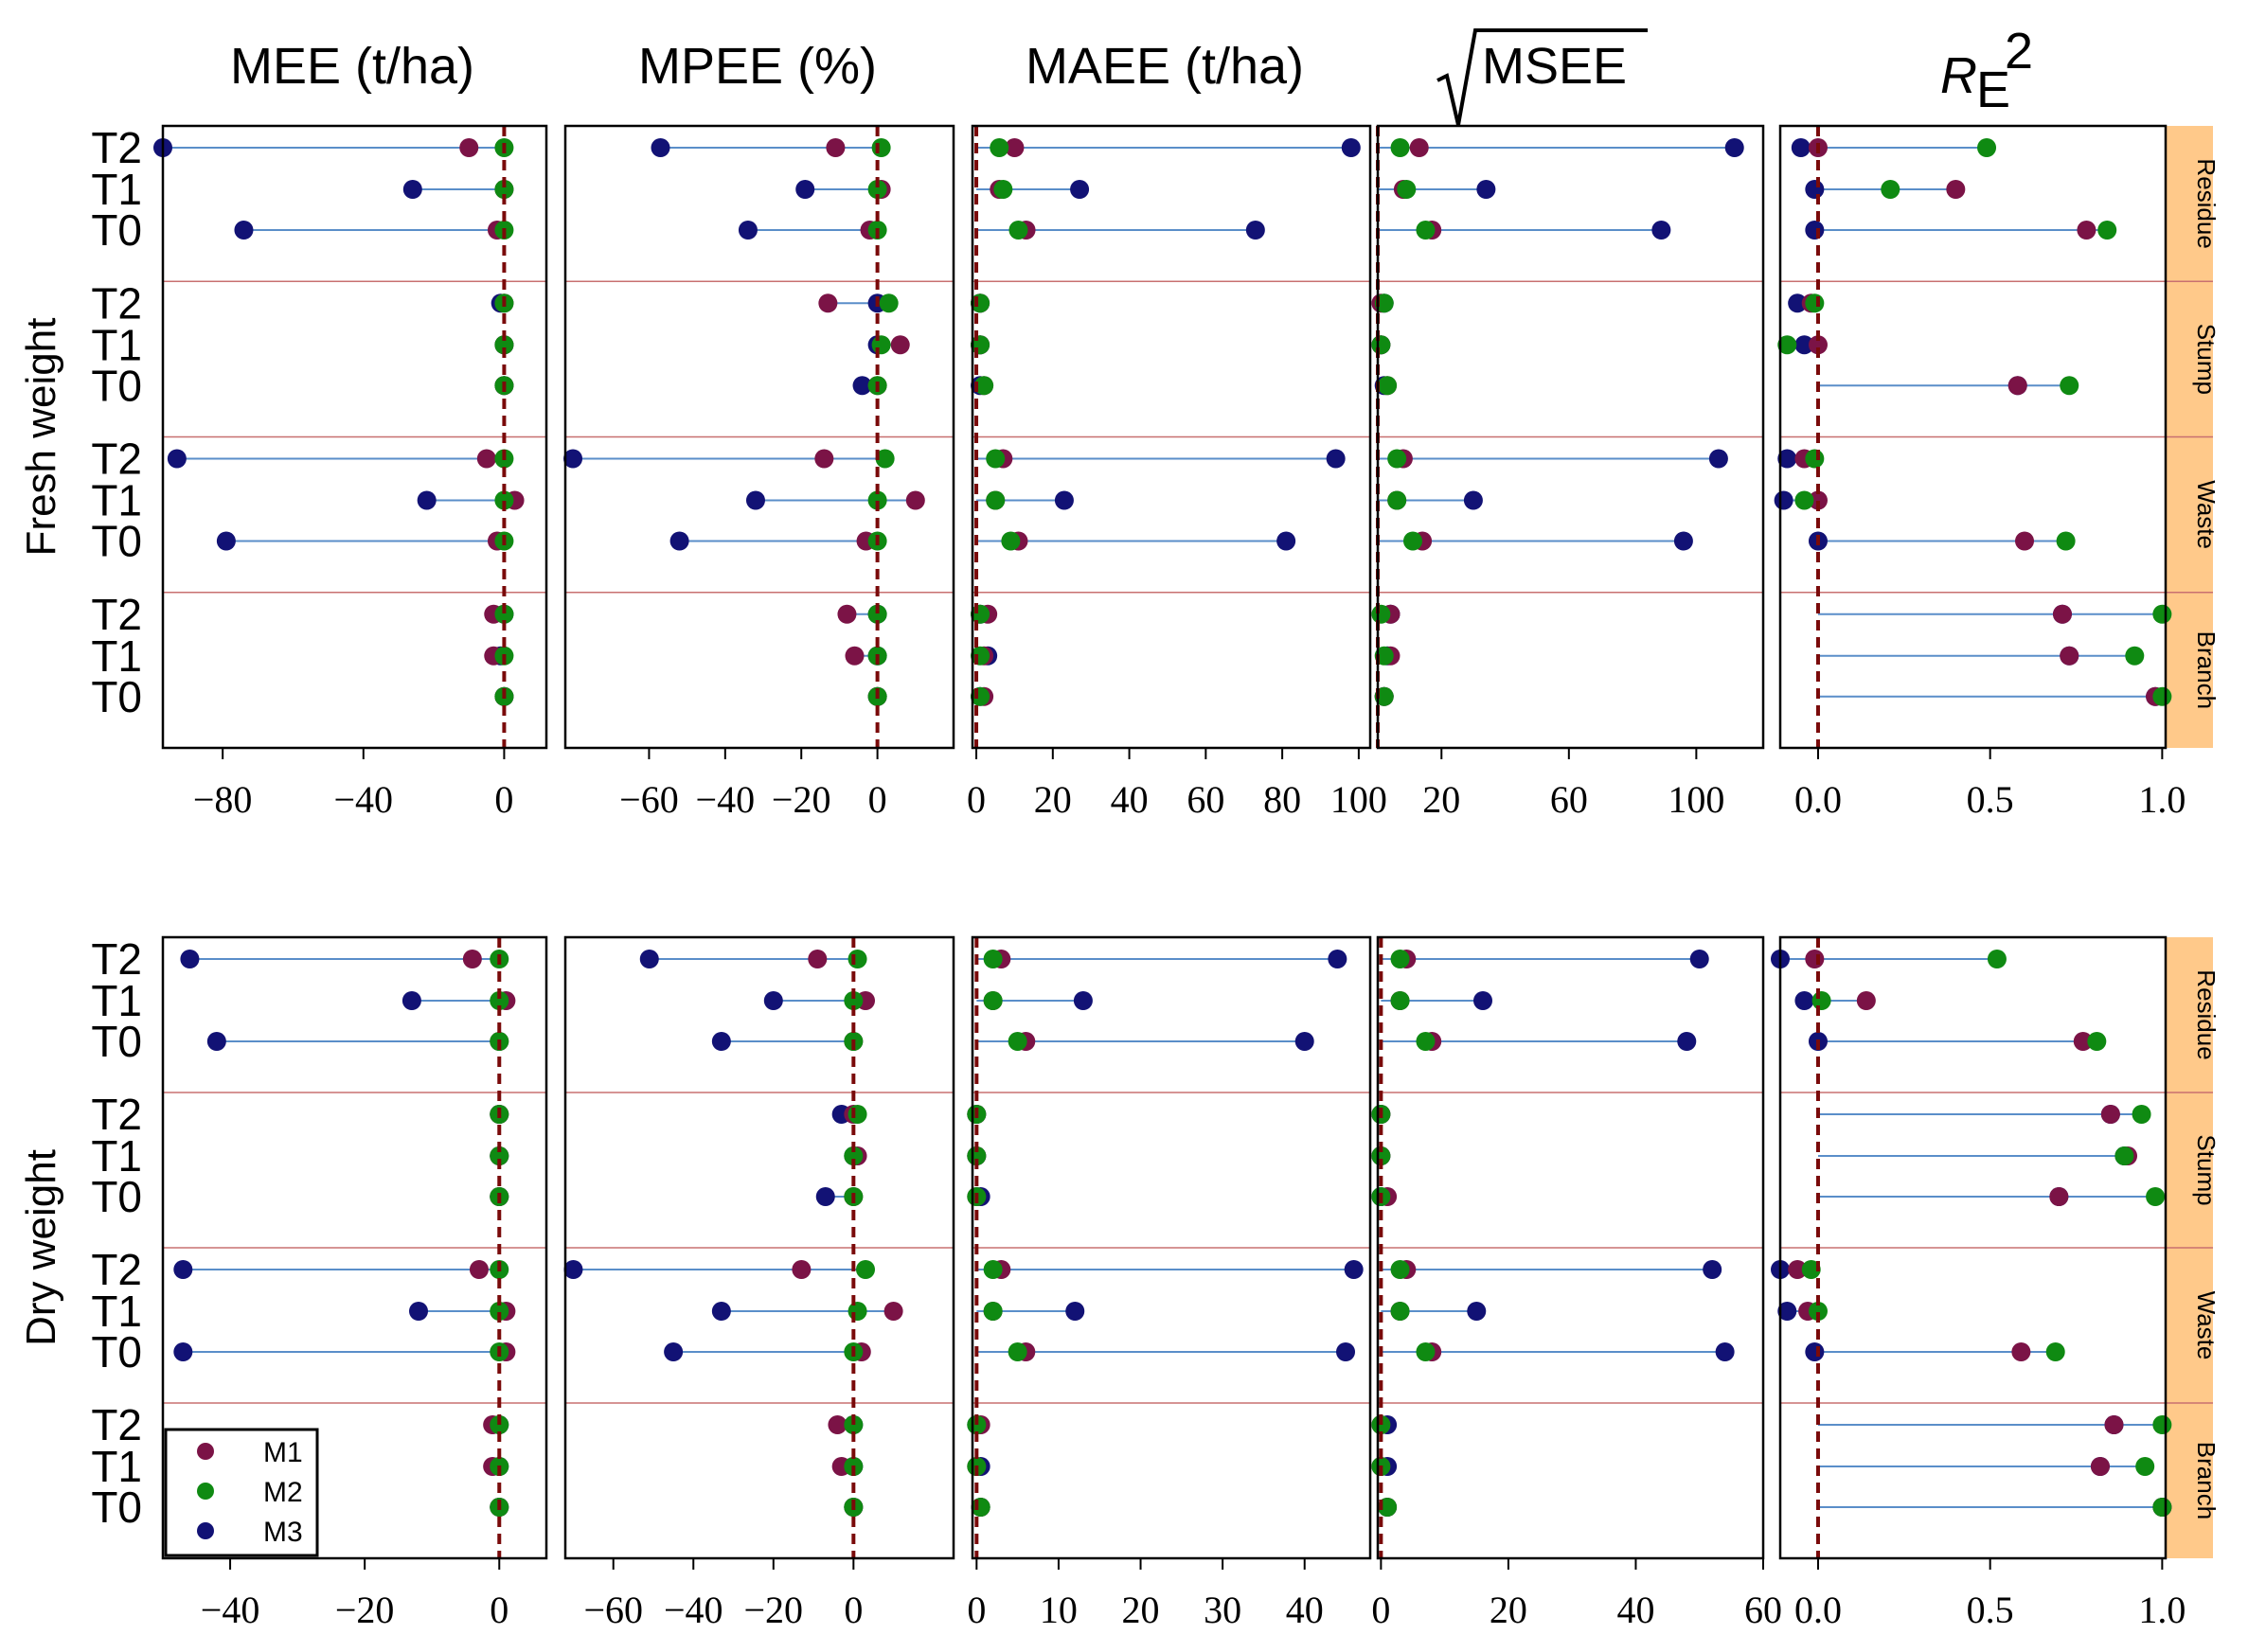 This screenshot has width=2266, height=1652. Describe the element at coordinates (2206, 670) in the screenshot. I see `facet-label: Branch` at that location.